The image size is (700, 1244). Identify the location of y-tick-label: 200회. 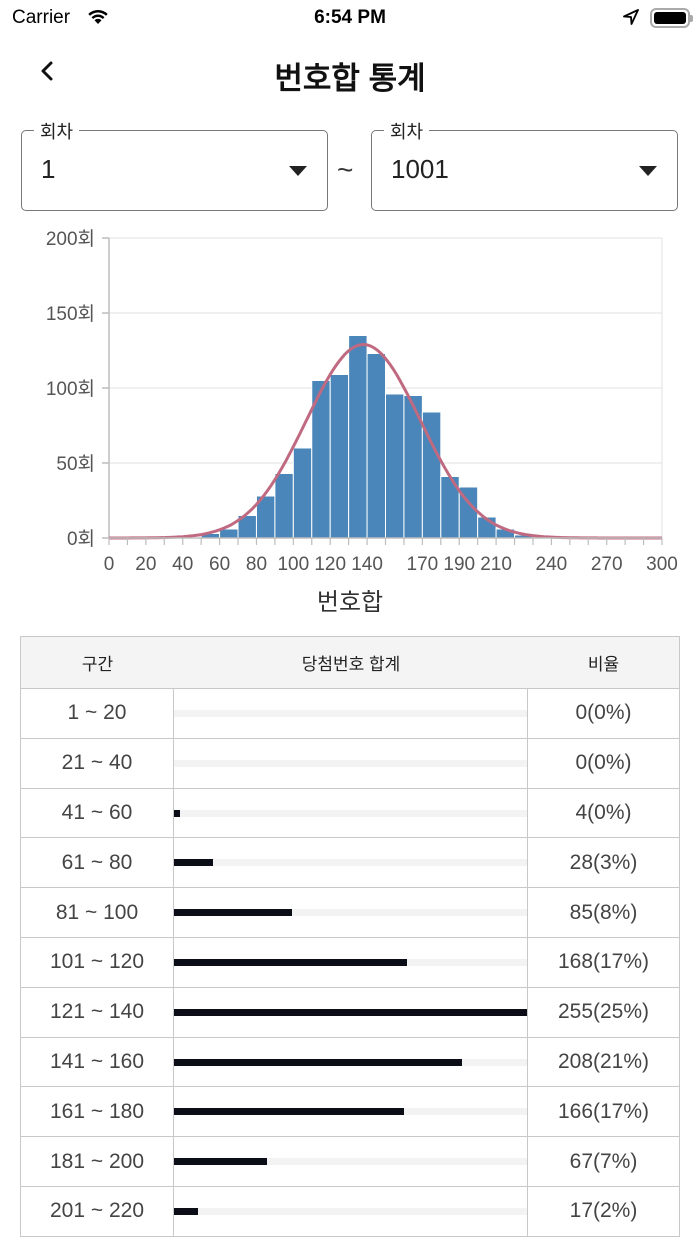
(70, 239).